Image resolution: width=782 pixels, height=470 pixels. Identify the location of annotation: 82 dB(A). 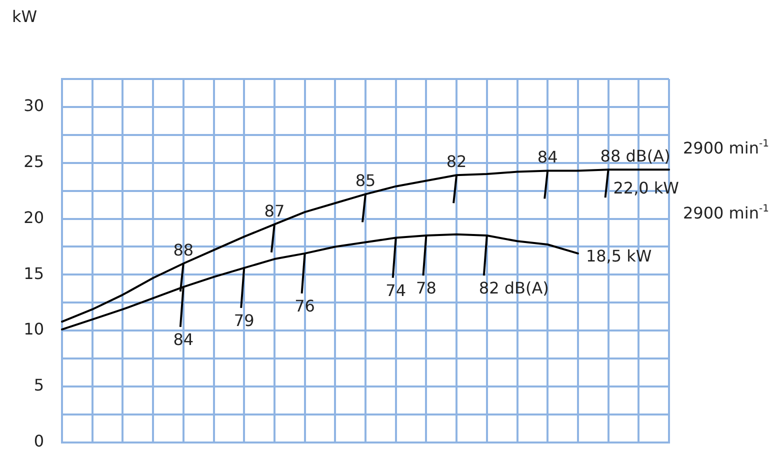
(513, 288).